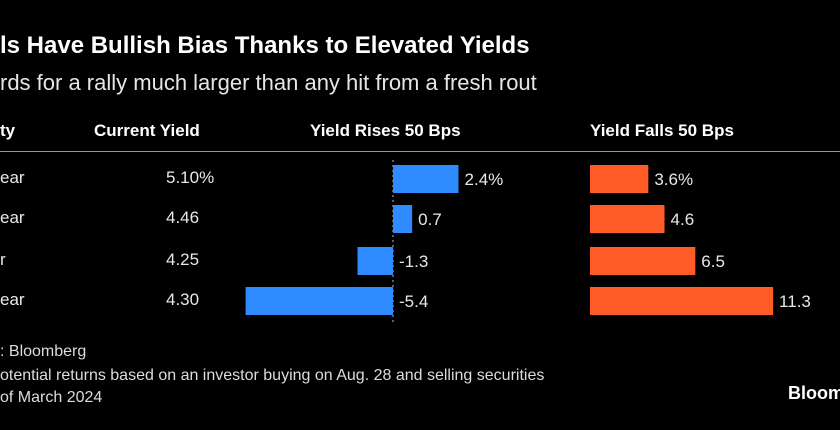 This screenshot has width=840, height=430. Describe the element at coordinates (183, 299) in the screenshot. I see `row-current-yield: 4.30` at that location.